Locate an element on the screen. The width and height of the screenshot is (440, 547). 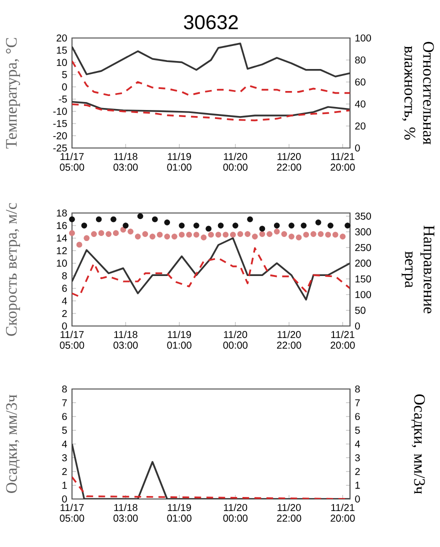
y2-tick-label: 200 is located at coordinates (363, 263).